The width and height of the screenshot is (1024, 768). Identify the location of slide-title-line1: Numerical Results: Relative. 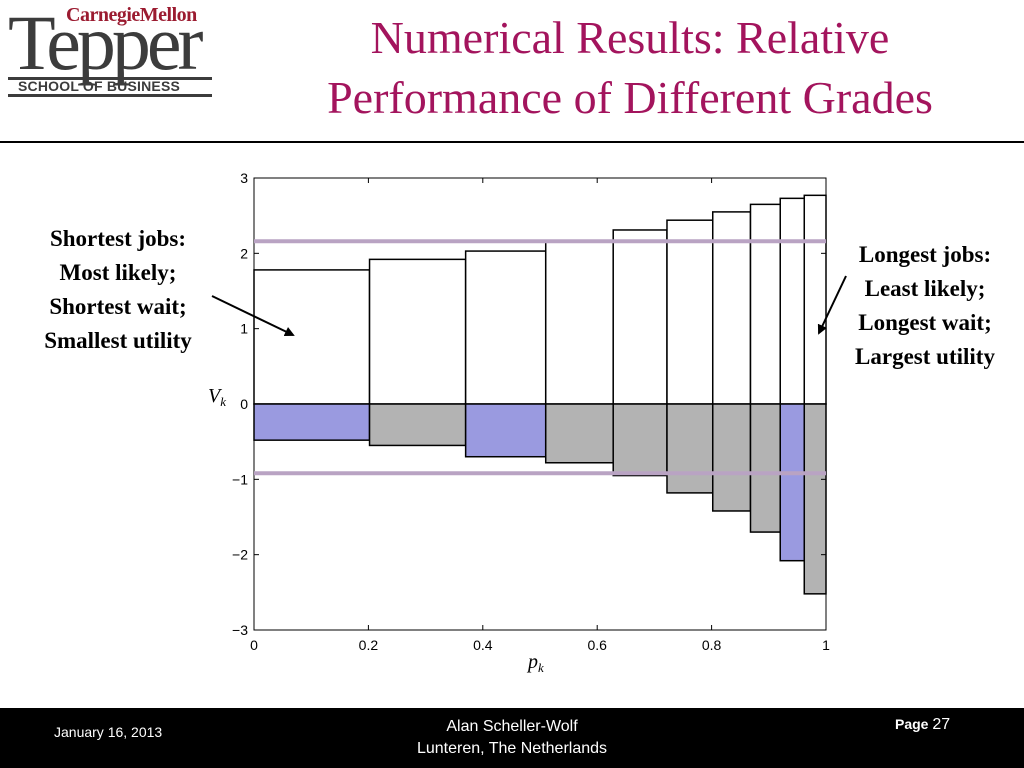
(630, 37).